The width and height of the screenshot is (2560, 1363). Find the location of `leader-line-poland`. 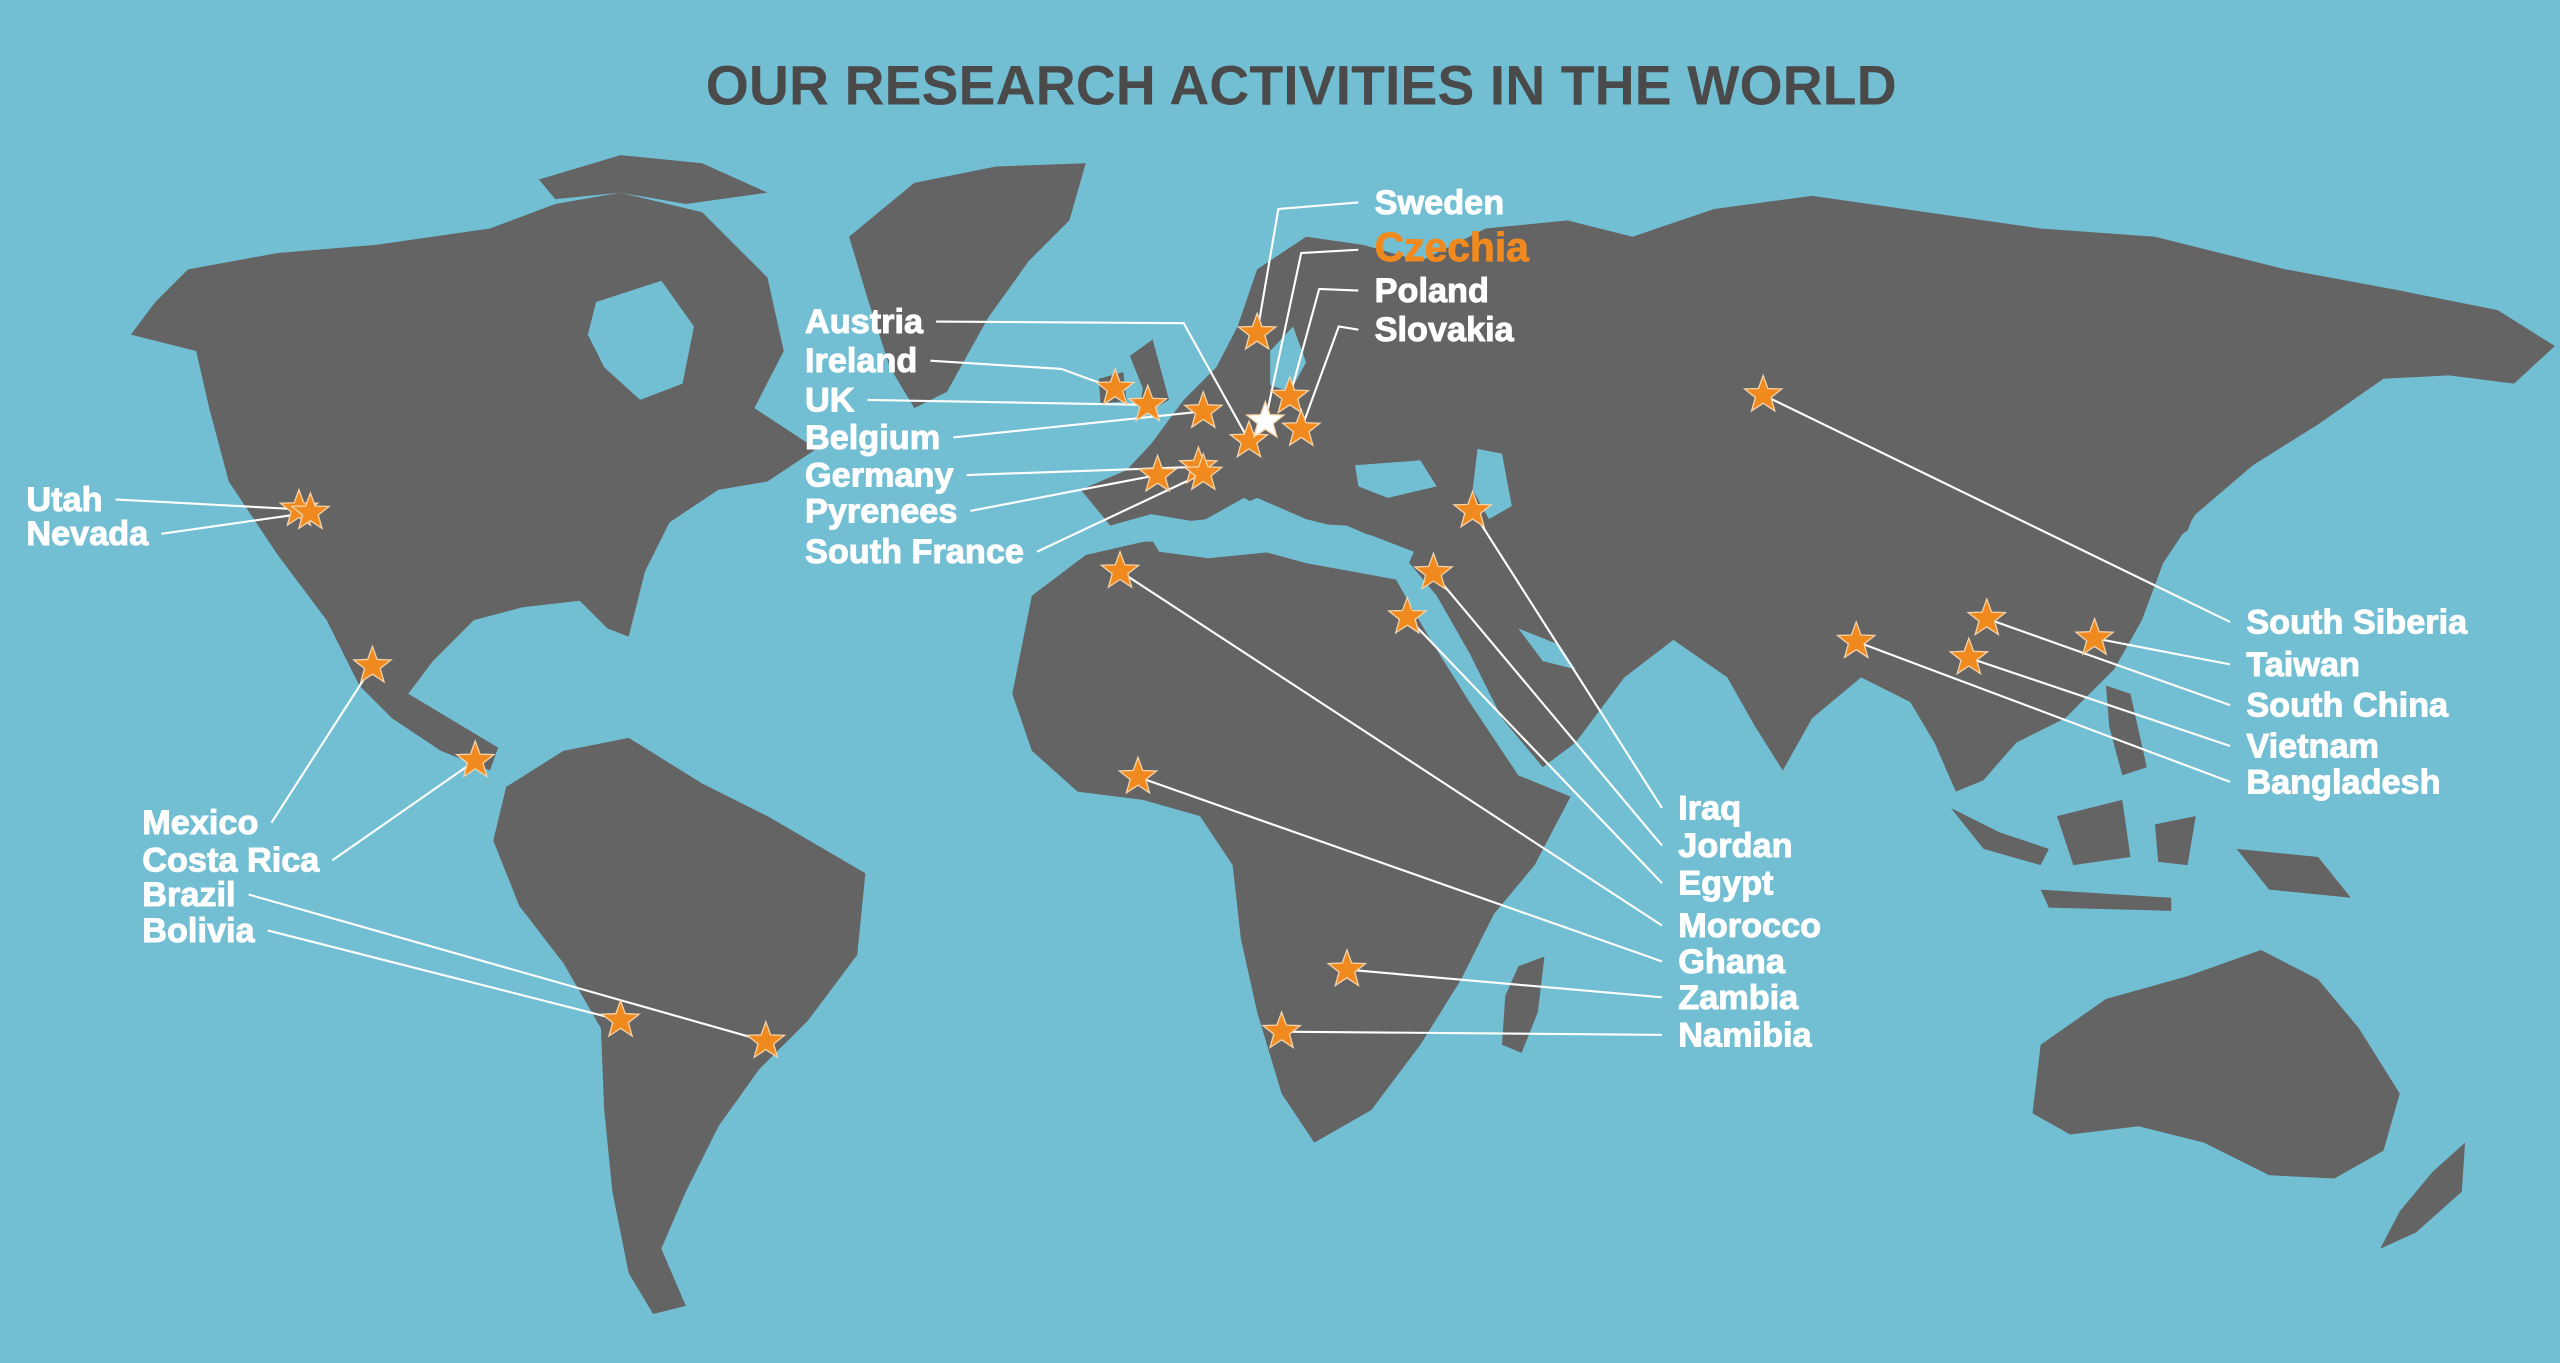

leader-line-poland is located at coordinates (1323, 342).